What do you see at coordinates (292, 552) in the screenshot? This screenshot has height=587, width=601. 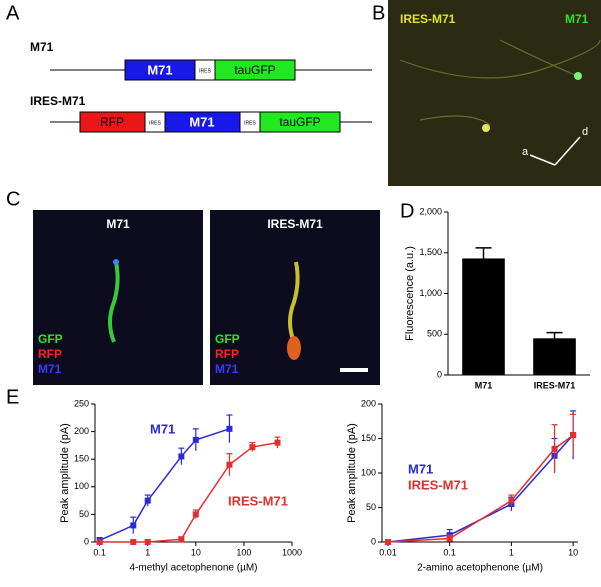 I see `x-tick-label: 1000` at bounding box center [292, 552].